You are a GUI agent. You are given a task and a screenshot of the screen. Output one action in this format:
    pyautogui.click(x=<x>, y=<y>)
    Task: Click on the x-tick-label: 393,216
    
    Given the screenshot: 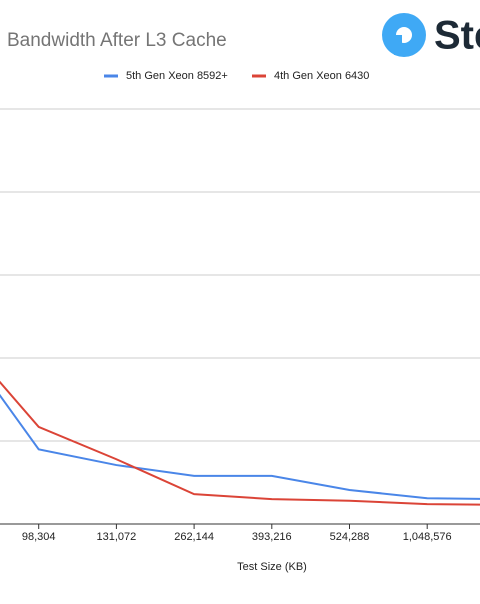 What is the action you would take?
    pyautogui.click(x=272, y=537)
    